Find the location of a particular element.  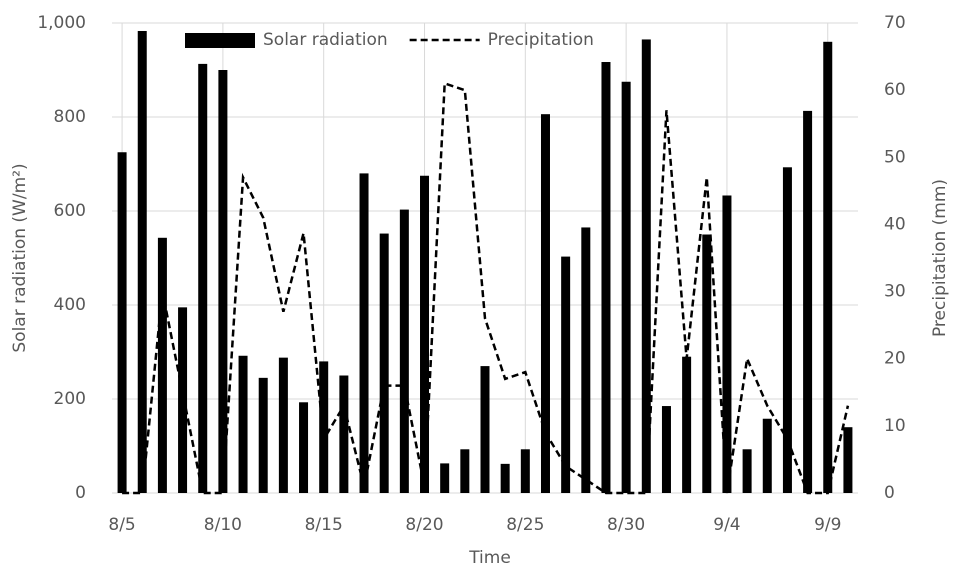

y-tick-label: 200 is located at coordinates (70, 399).